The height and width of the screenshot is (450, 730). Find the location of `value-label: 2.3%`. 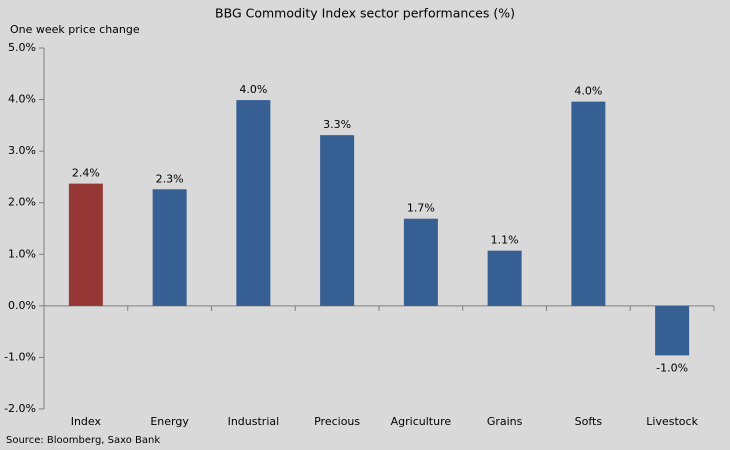

value-label: 2.3% is located at coordinates (170, 178).